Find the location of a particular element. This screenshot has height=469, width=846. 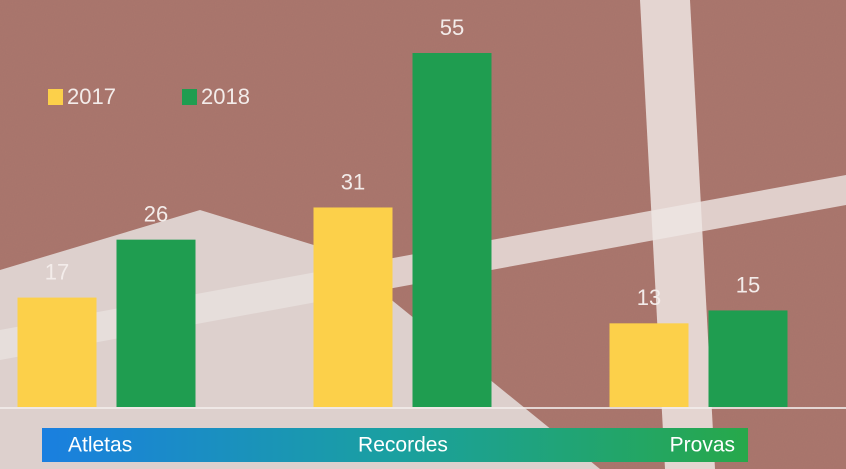

value-label: 15 is located at coordinates (748, 284).